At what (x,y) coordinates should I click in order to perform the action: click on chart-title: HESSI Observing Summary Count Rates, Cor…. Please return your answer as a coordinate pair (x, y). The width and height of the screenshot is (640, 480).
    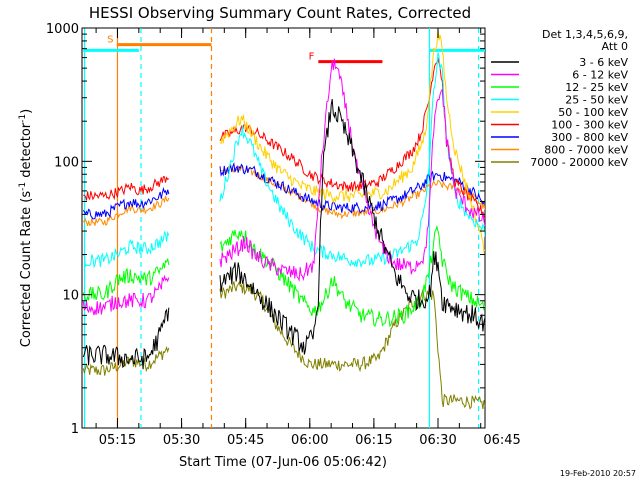
    Looking at the image, I should click on (280, 13).